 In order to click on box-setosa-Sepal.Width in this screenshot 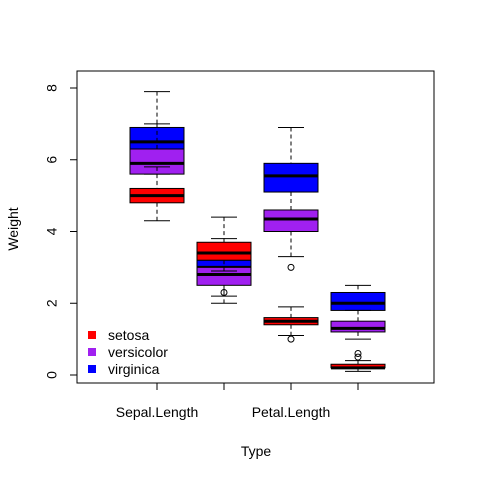, I will do `click(224, 256)`.